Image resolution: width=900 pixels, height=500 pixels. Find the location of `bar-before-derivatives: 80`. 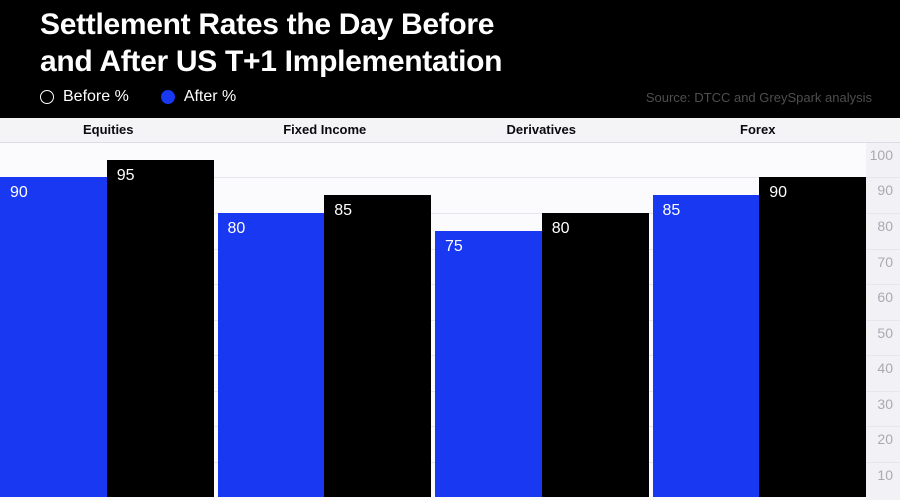

bar-before-derivatives: 80 is located at coordinates (595, 355).